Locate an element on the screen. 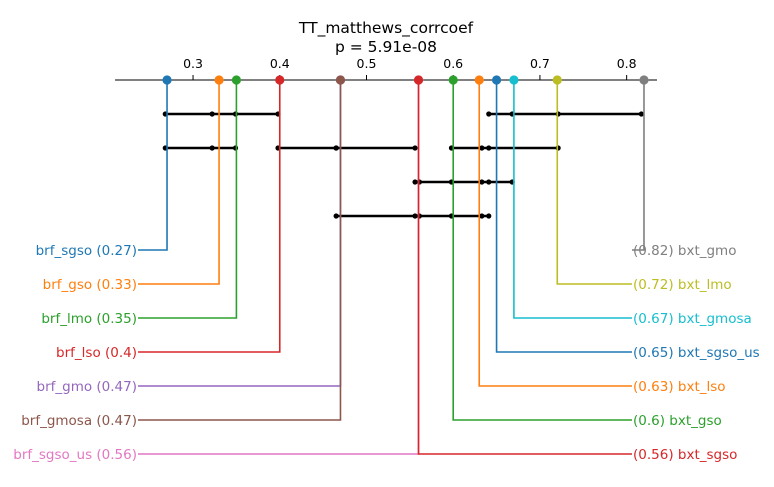 This screenshot has height=487, width=774. method-label-bxt_sgso: (0.56) bxt_sgso is located at coordinates (685, 455).